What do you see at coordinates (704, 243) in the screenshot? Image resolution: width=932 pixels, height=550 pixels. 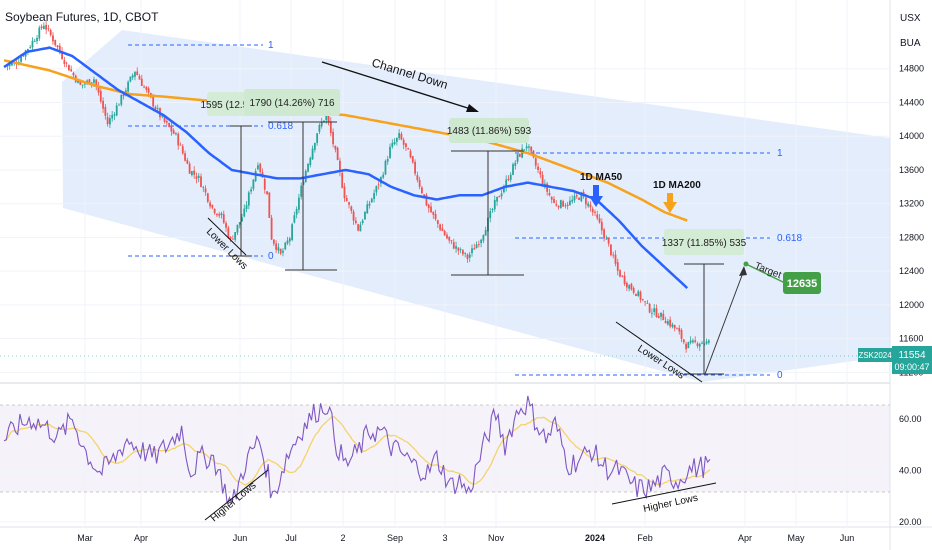 I see `range-label: 1337 (11.85%) 535` at bounding box center [704, 243].